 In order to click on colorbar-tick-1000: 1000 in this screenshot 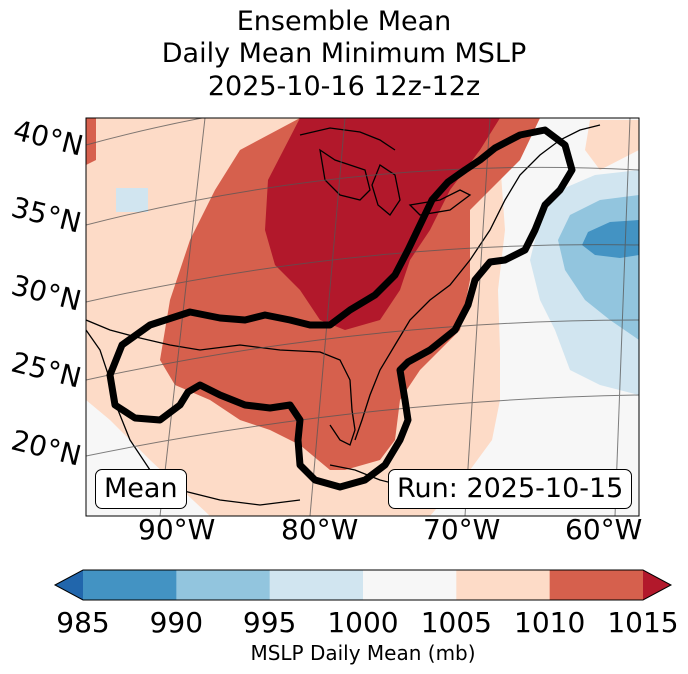, I will do `click(363, 622)`.